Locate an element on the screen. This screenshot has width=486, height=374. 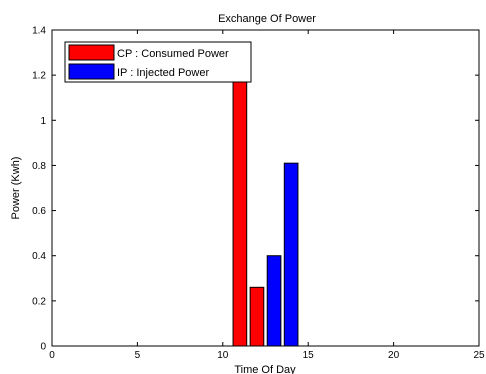
x-tick-label: 20 is located at coordinates (394, 355).